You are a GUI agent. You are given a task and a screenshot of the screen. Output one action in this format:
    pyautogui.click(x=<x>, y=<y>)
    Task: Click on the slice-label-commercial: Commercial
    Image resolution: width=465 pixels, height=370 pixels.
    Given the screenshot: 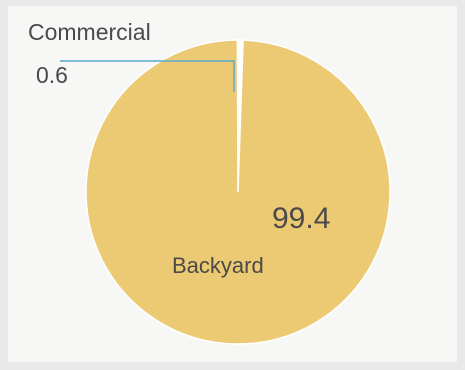 What is the action you would take?
    pyautogui.click(x=89, y=32)
    